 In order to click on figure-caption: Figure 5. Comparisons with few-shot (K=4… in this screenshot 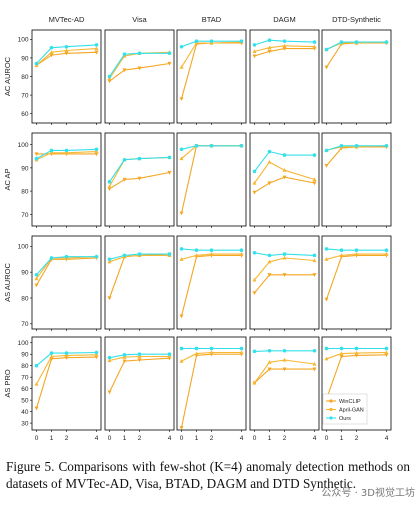, I will do `click(208, 475)`.